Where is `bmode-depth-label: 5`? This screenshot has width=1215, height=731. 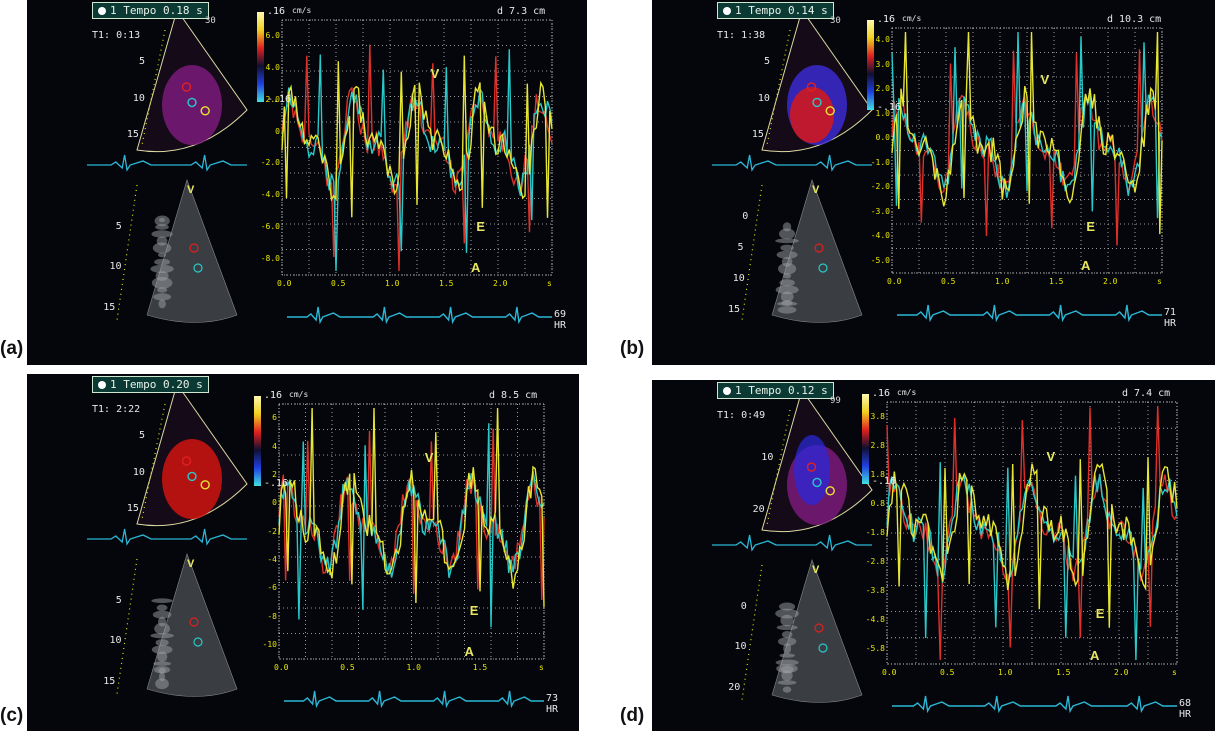
bmode-depth-label: 5 is located at coordinates (118, 226).